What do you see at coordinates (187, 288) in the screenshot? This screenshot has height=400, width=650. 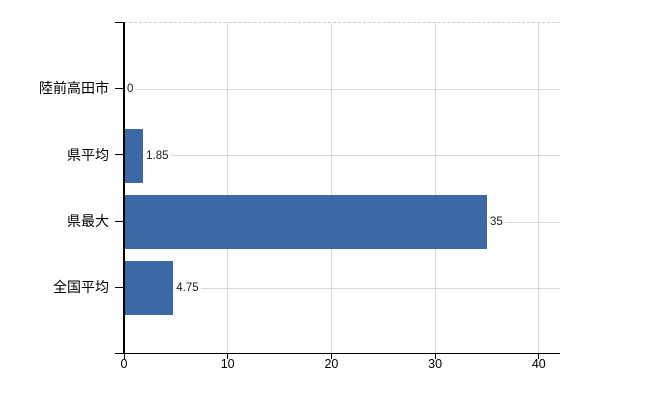 I see `value-label: 4.75` at bounding box center [187, 288].